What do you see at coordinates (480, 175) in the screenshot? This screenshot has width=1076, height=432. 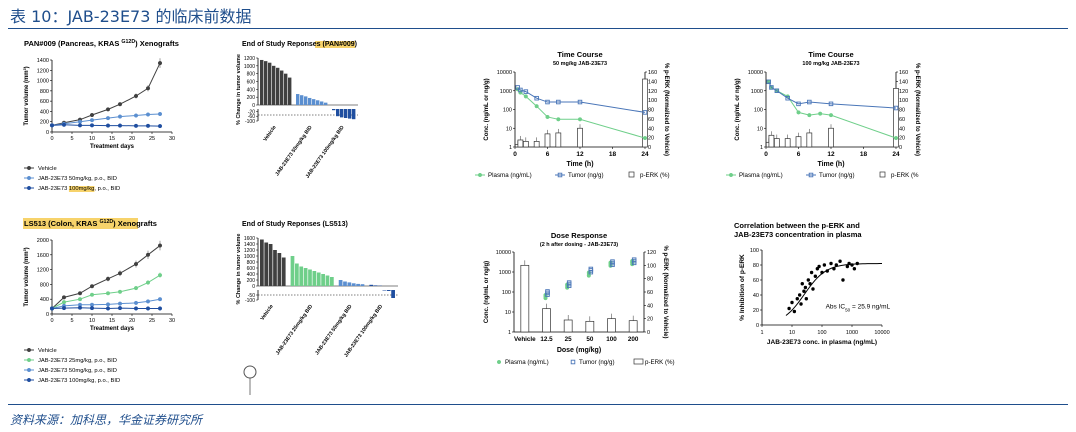 I see `legend-marker` at bounding box center [480, 175].